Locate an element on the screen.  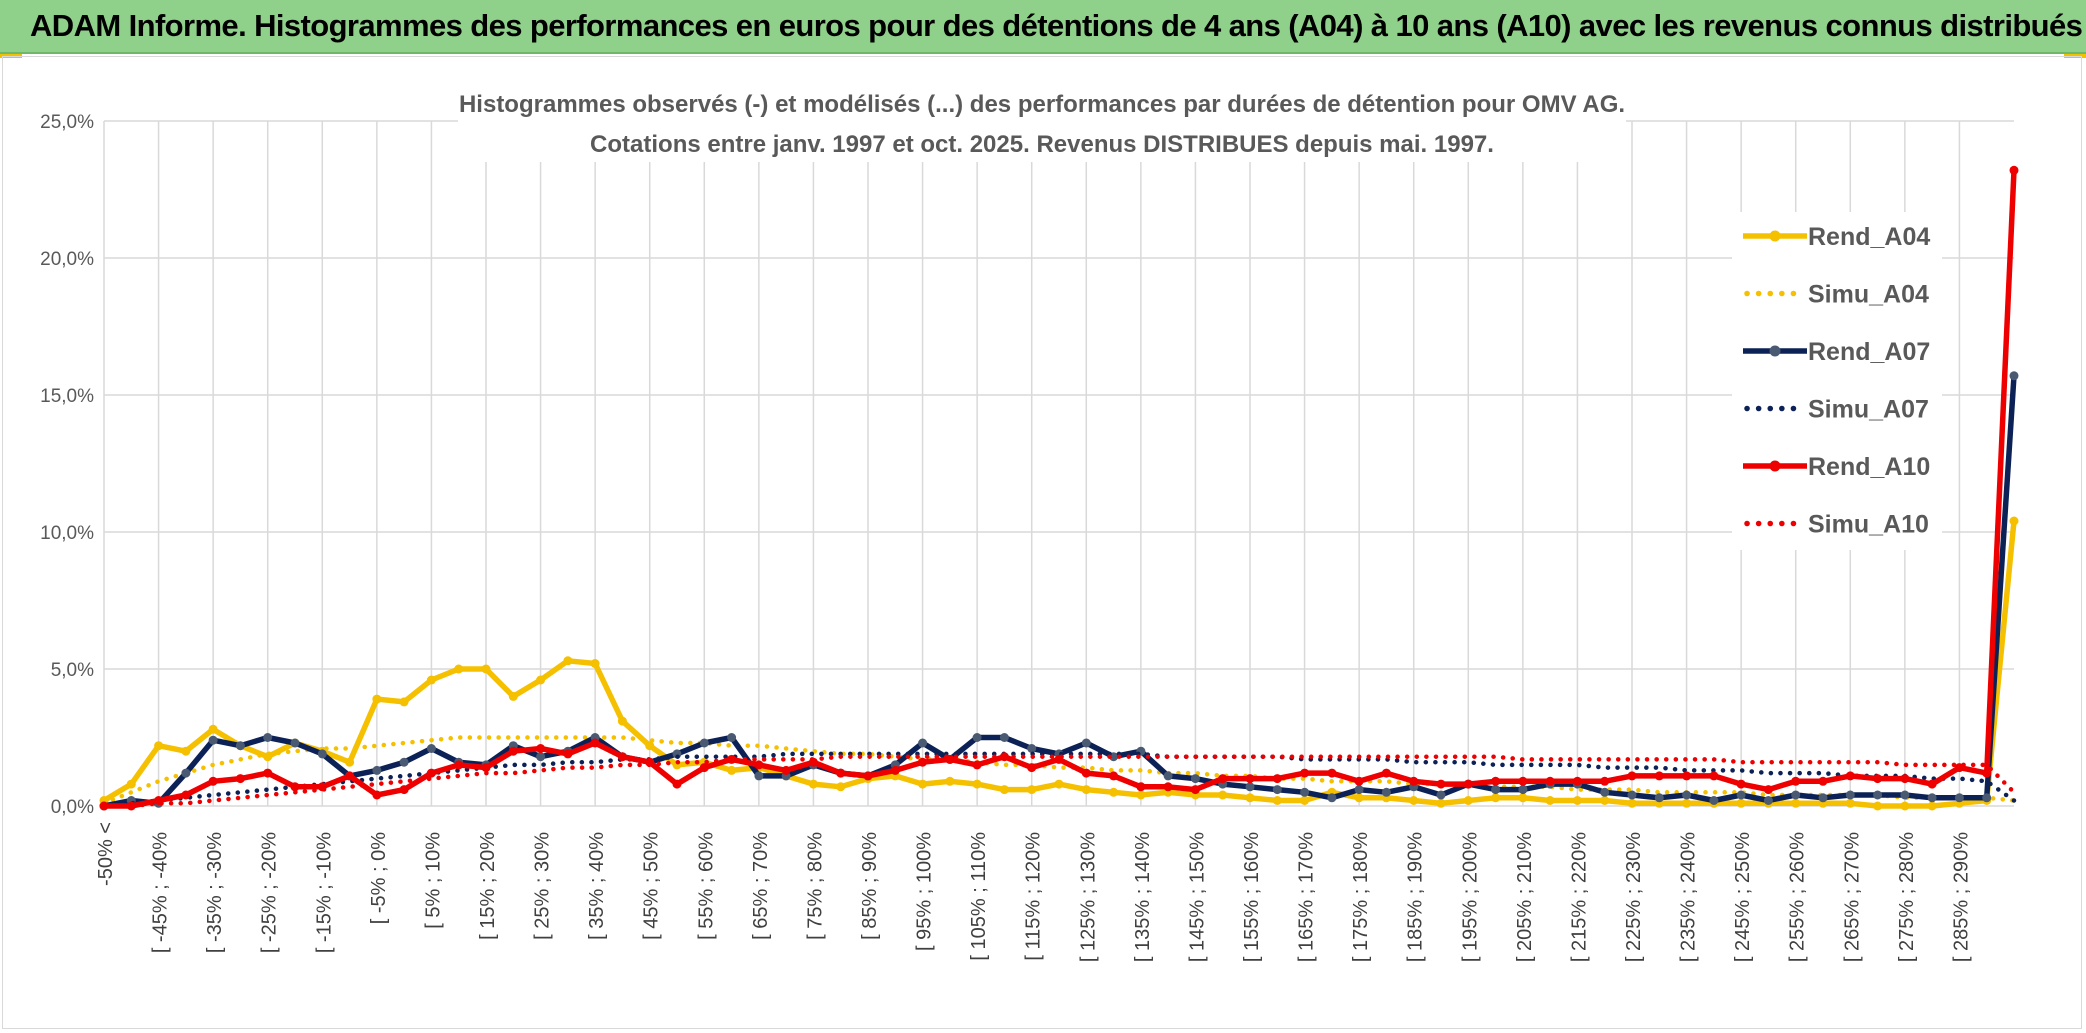
x-tick-label: [ -35% ; -30% is located at coordinates (215, 892).